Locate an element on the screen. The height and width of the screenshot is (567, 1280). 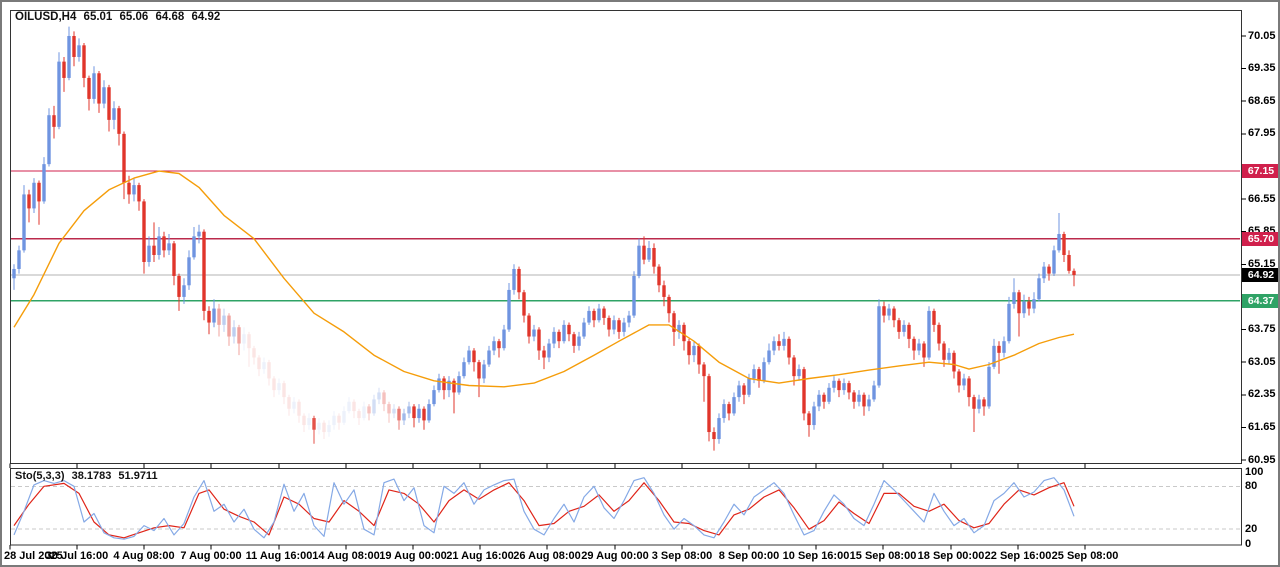
price-axis-label: 67.95 is located at coordinates (1262, 133).